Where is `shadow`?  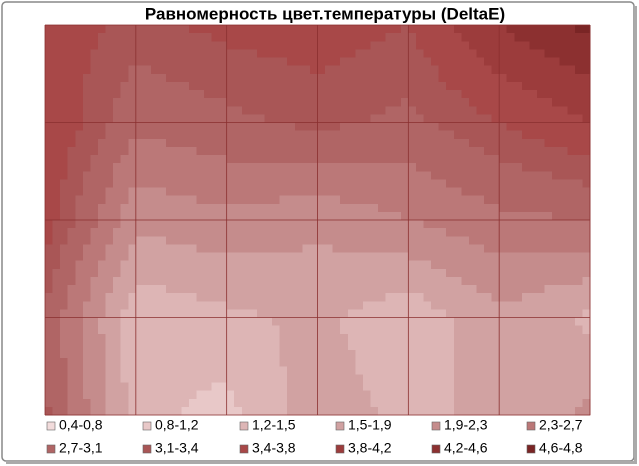
shadow is located at coordinates (321, 462).